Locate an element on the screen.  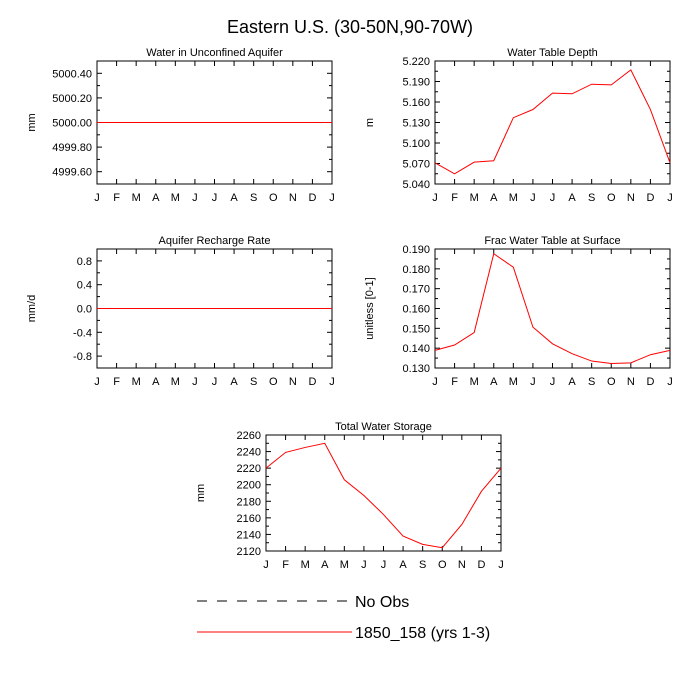
y-tick-label: 5.070 is located at coordinates (416, 165).